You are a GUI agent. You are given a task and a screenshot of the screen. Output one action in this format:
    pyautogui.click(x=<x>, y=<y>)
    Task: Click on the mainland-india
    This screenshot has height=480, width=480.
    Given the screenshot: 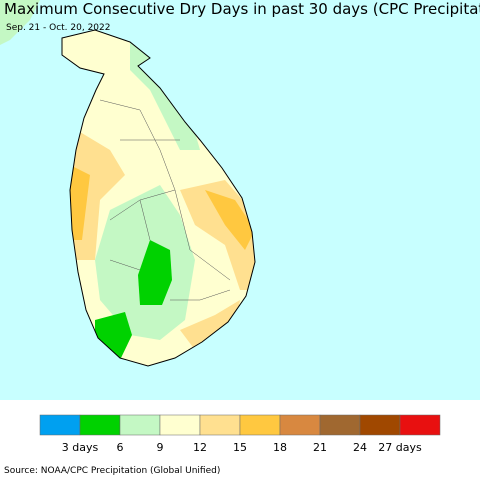 What is the action you would take?
    pyautogui.click(x=20, y=22)
    